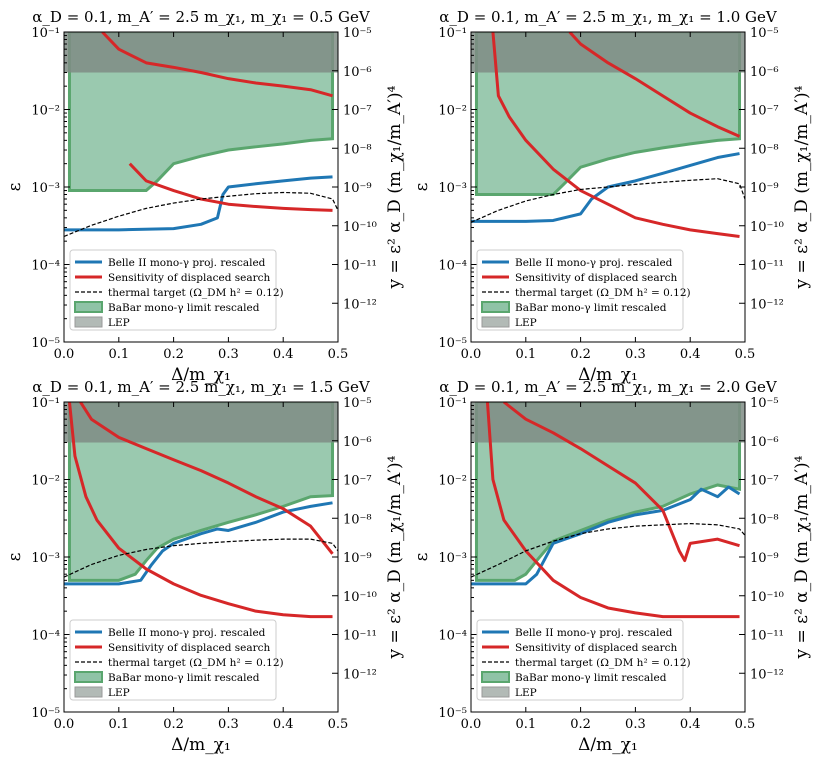 This screenshot has width=822, height=763. Describe the element at coordinates (764, 442) in the screenshot. I see `y-right-tick-label: 10⁻⁶` at that location.